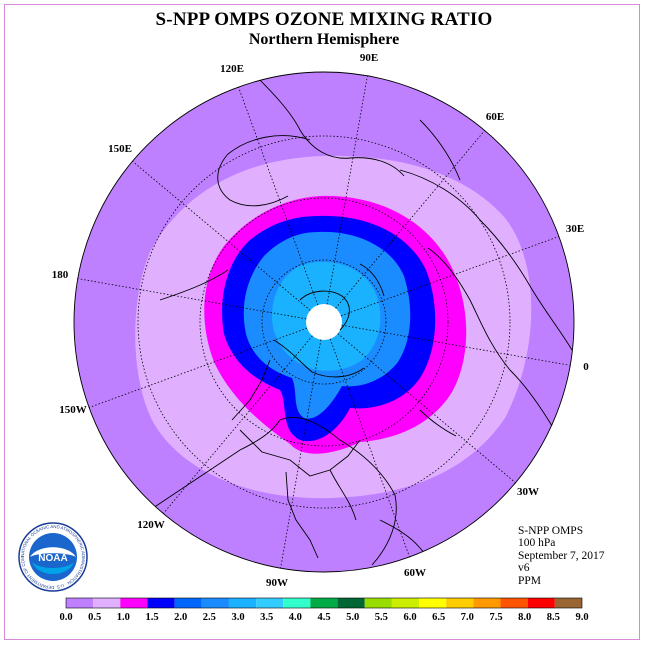  What do you see at coordinates (586, 367) in the screenshot?
I see `longitude-label: 0` at bounding box center [586, 367].